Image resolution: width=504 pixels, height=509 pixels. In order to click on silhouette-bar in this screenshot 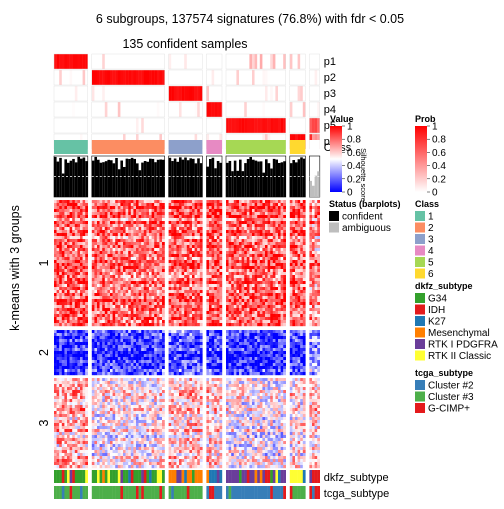, I will do `click(145, 179)`.